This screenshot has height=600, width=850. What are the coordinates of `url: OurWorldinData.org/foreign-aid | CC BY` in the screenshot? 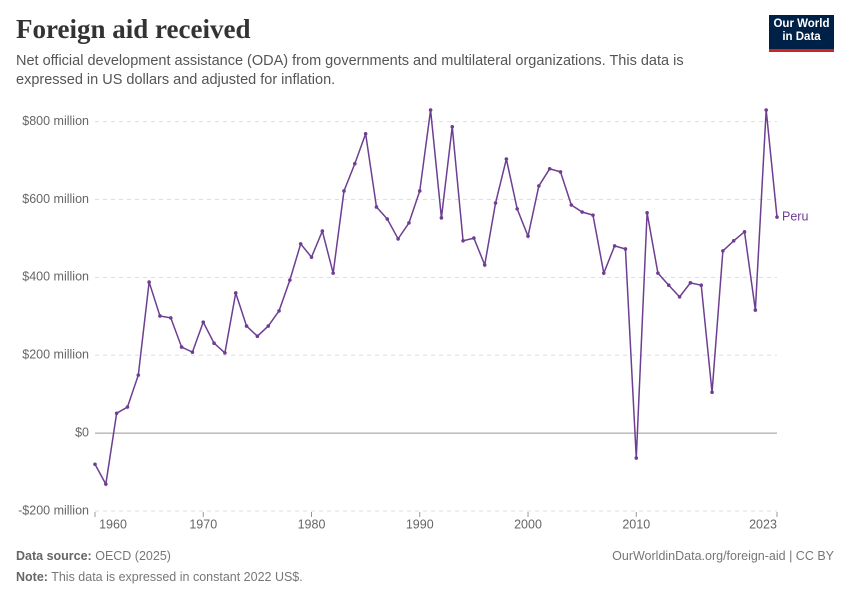 It's located at (723, 556).